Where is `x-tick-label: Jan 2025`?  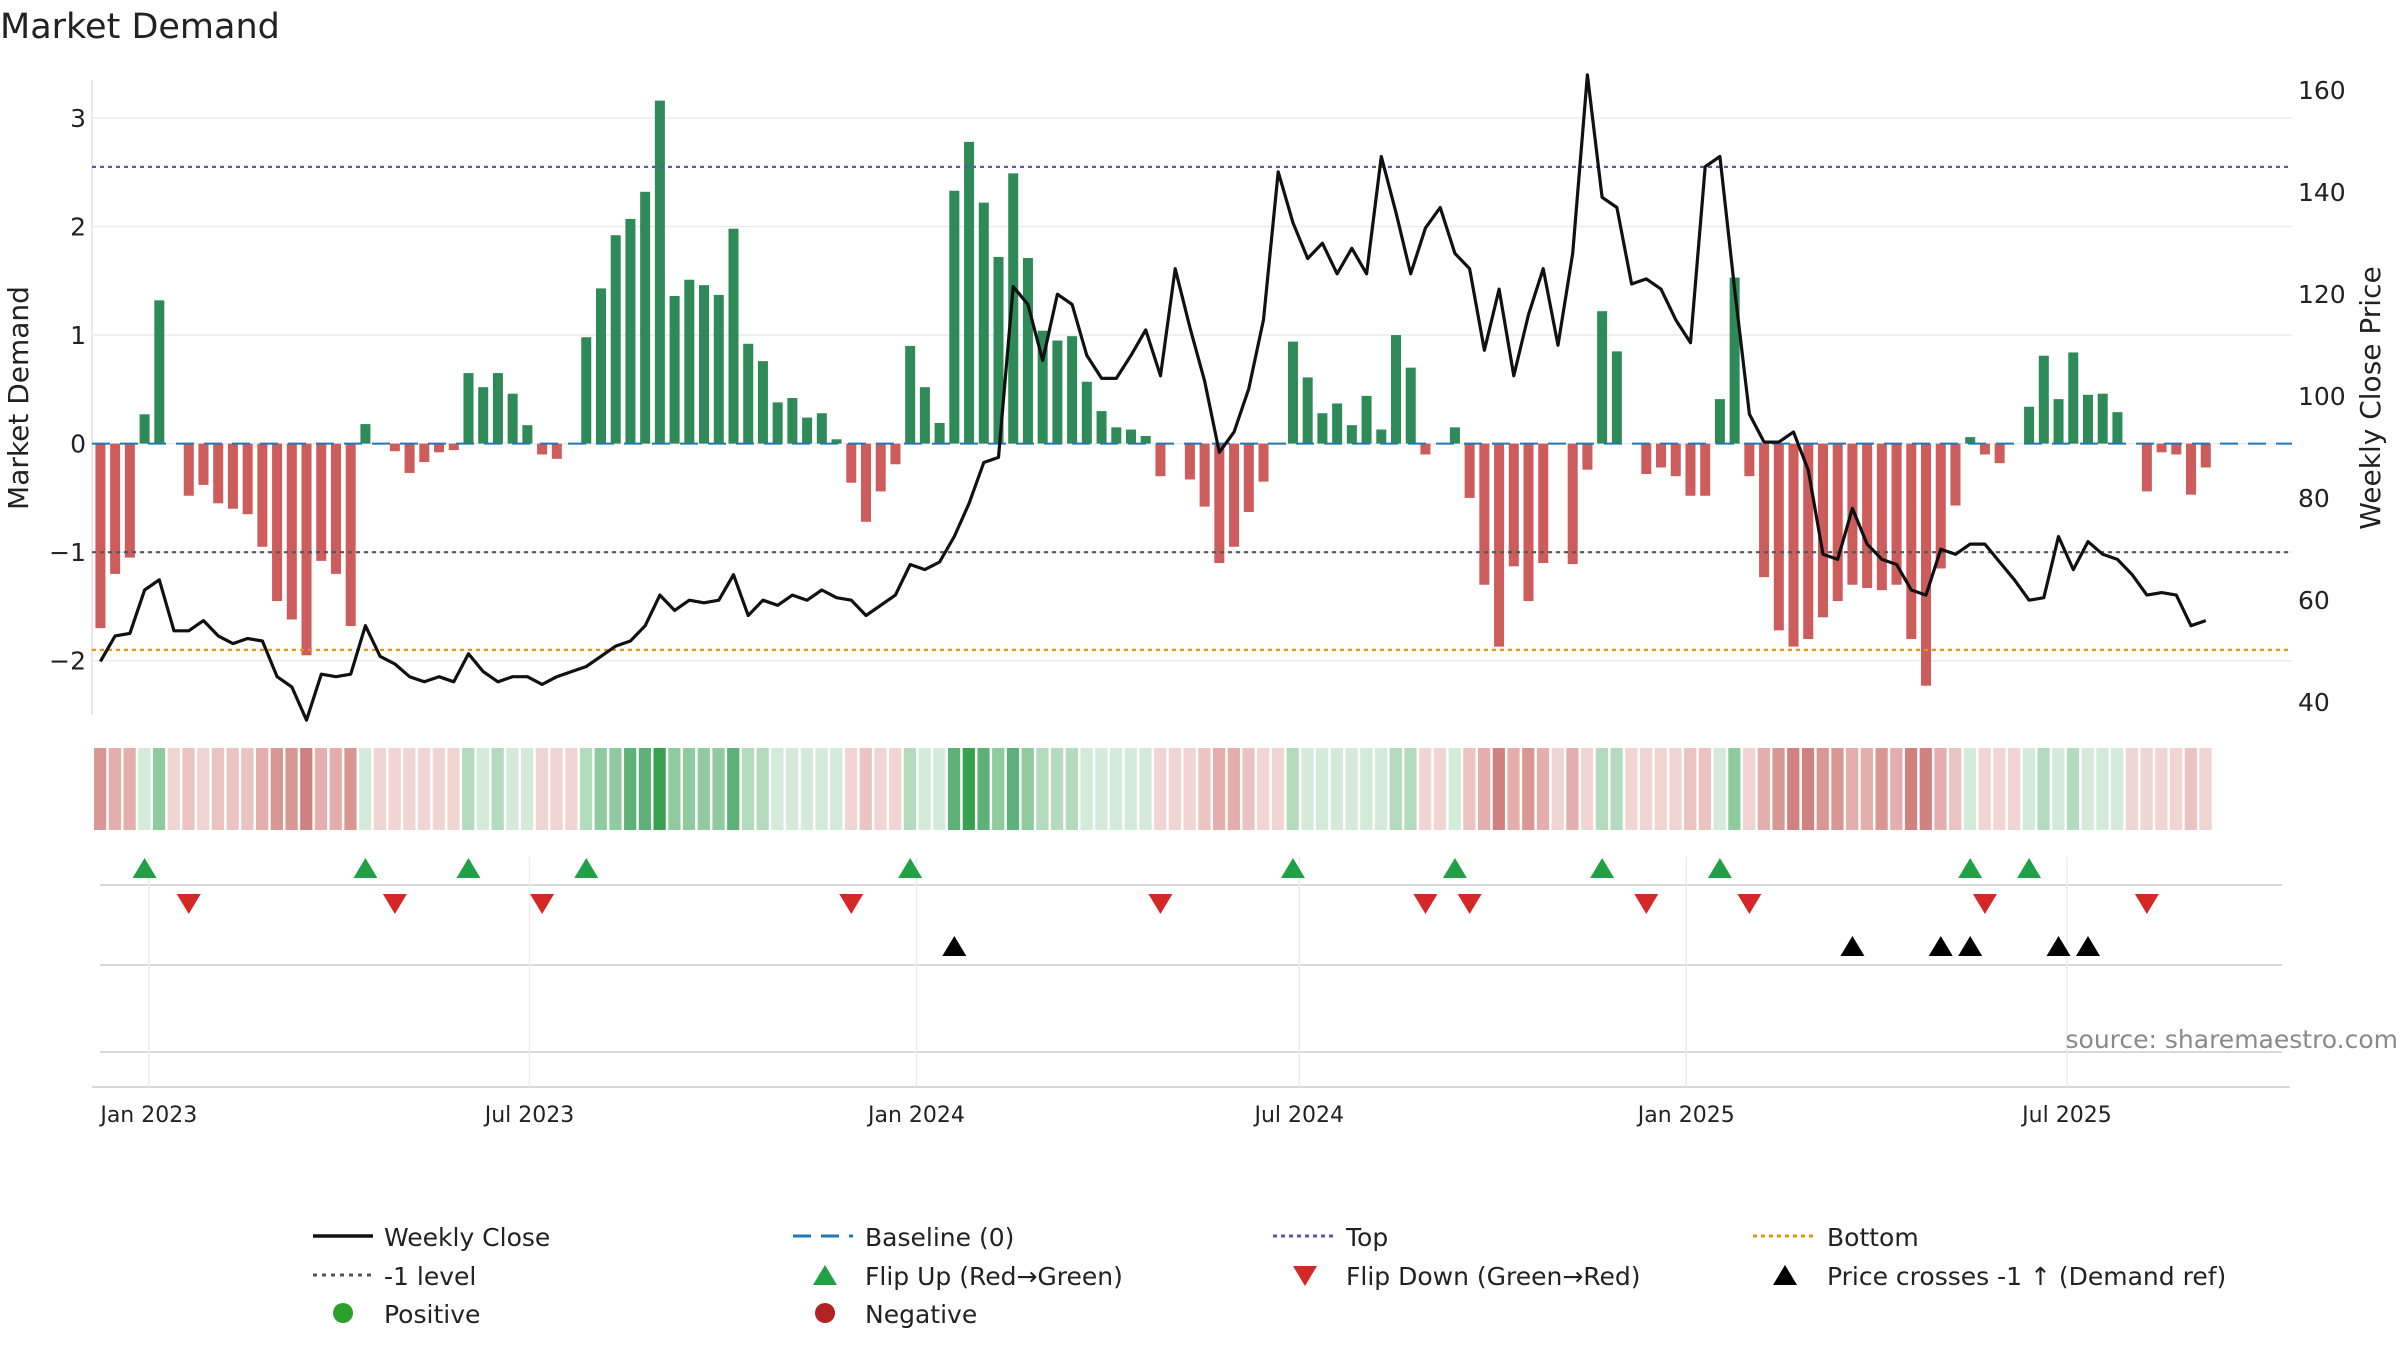 x-tick-label: Jan 2025 is located at coordinates (1685, 1115).